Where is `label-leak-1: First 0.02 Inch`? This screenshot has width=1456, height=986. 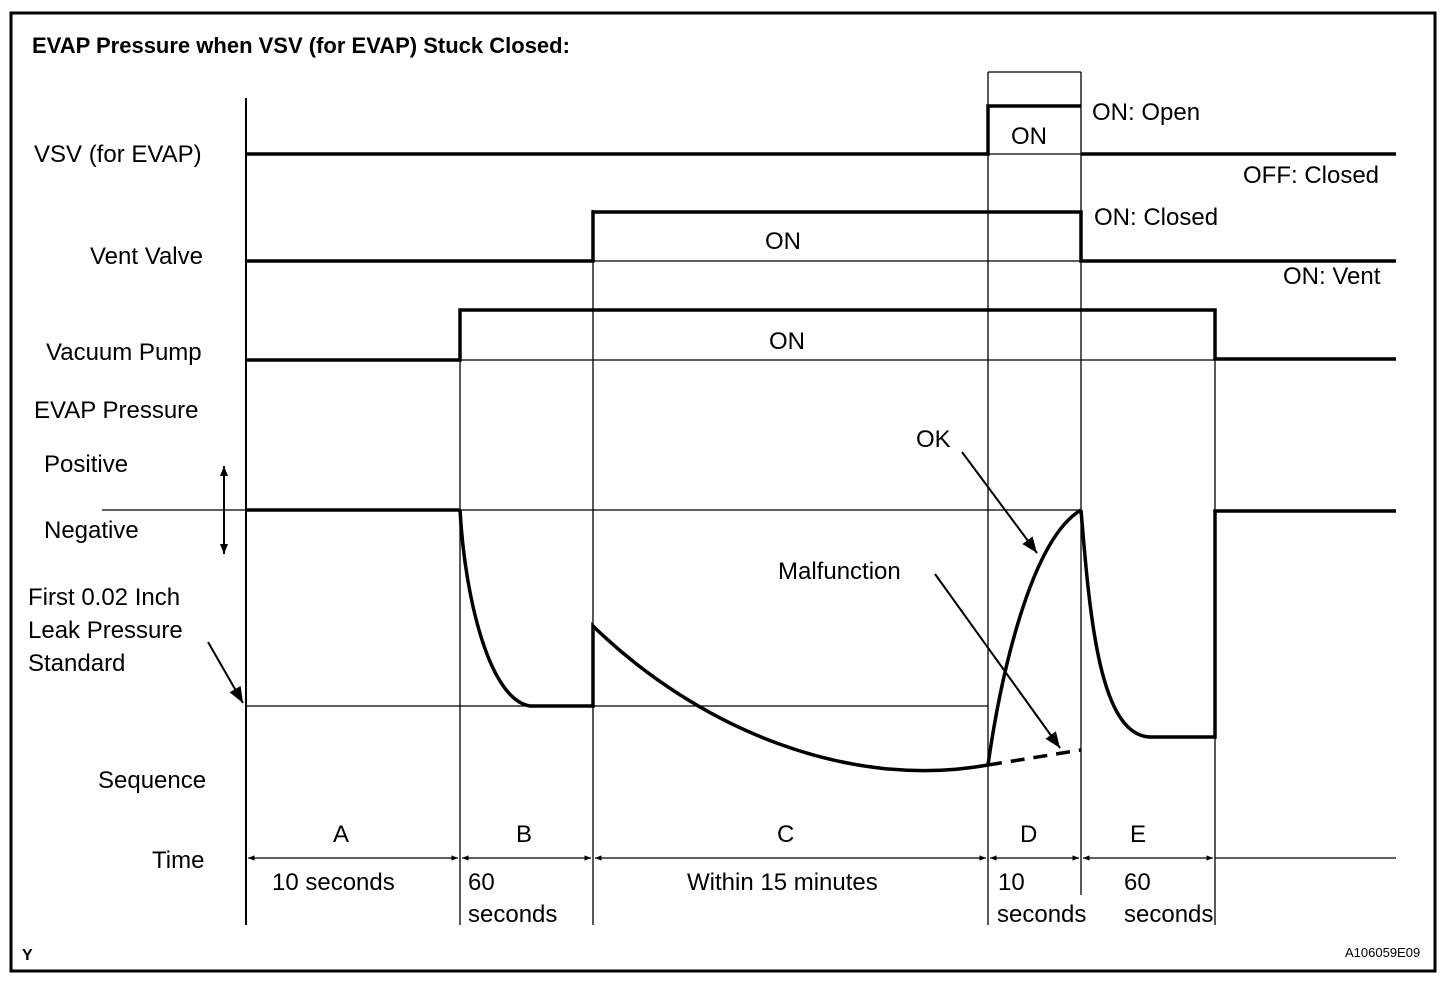 label-leak-1: First 0.02 Inch is located at coordinates (104, 597).